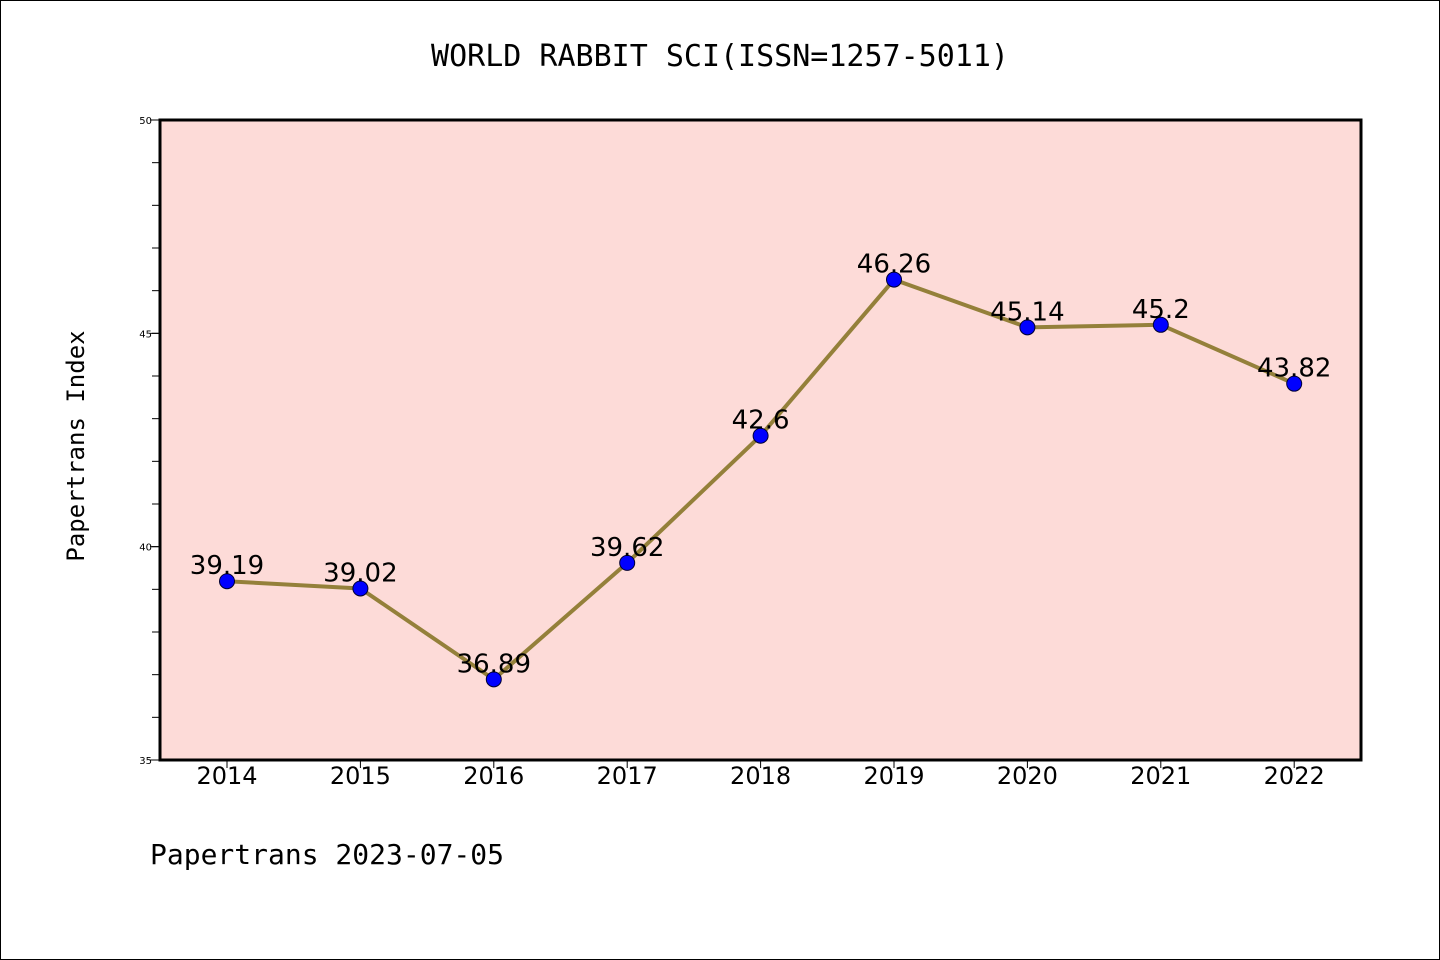  I want to click on data-label: 43.82, so click(1294, 369).